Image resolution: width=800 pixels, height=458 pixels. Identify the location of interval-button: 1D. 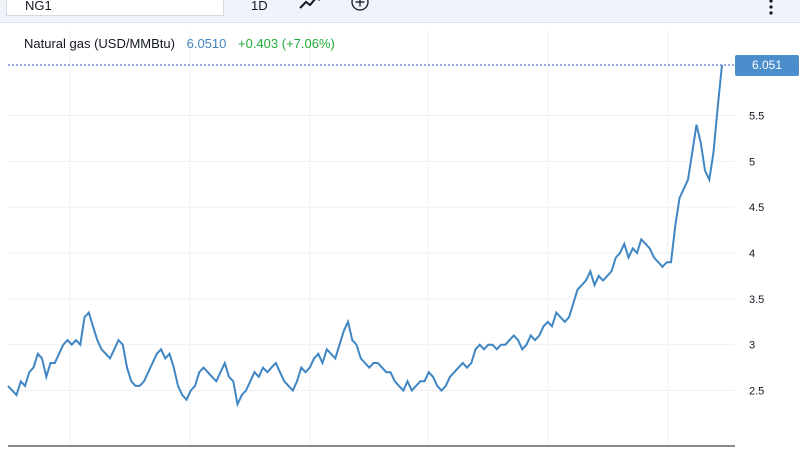
(259, 6).